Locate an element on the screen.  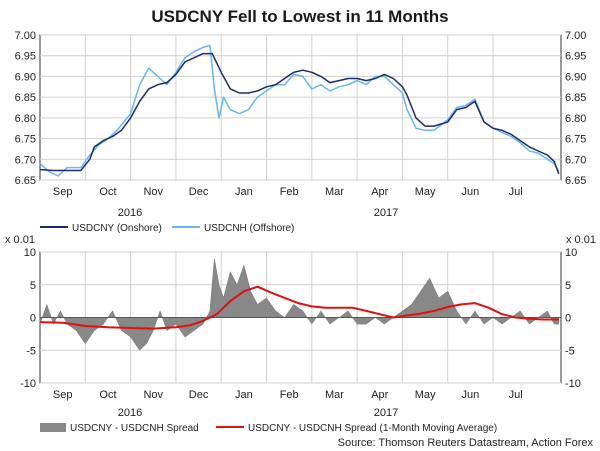
top-ytick-left-0: 7.00 is located at coordinates (25, 36).